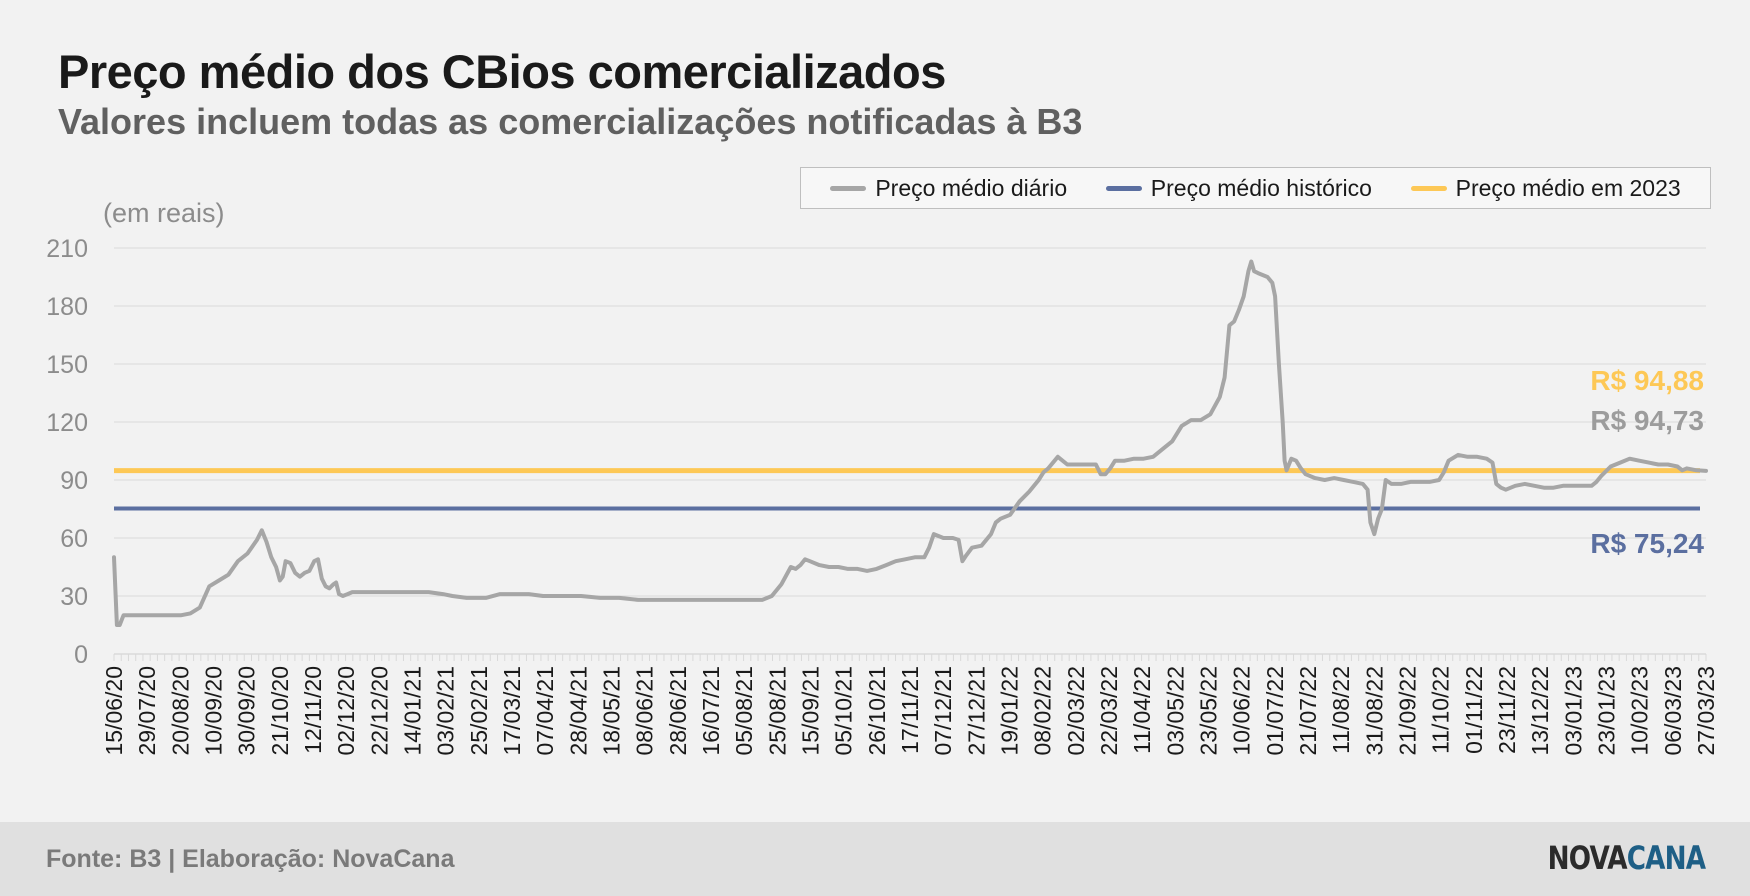  Describe the element at coordinates (1647, 420) in the screenshot. I see `label-daily-latest: R$ 94,73` at that location.